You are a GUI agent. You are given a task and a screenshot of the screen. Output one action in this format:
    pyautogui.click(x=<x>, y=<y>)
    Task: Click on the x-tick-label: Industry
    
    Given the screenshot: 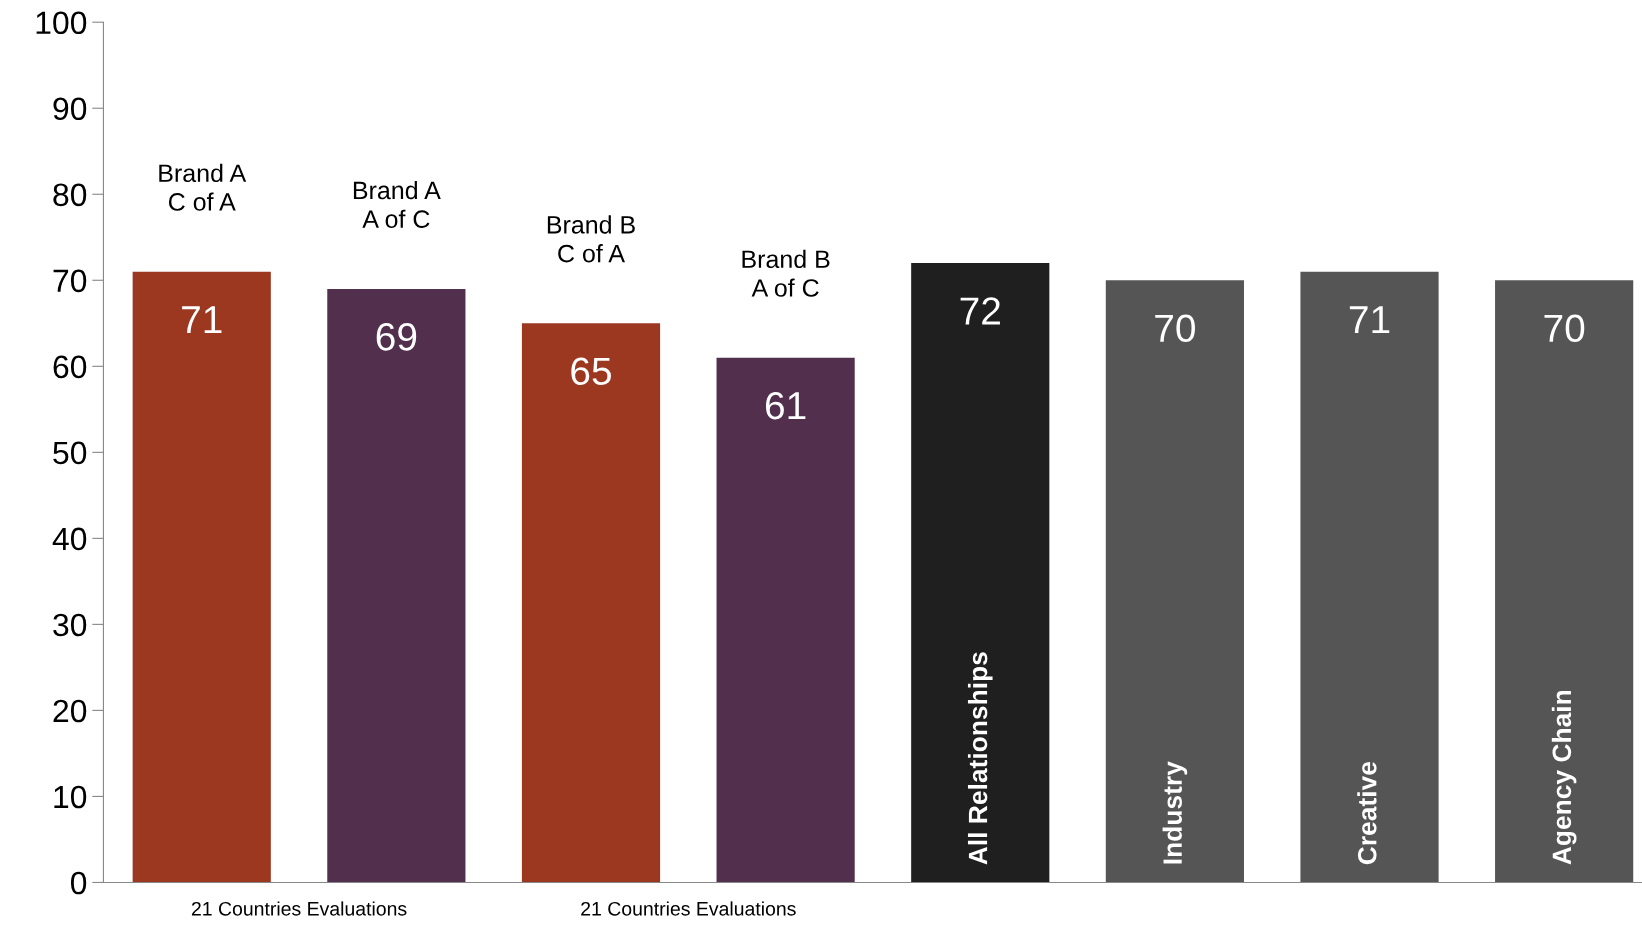 What is the action you would take?
    pyautogui.click(x=1175, y=812)
    